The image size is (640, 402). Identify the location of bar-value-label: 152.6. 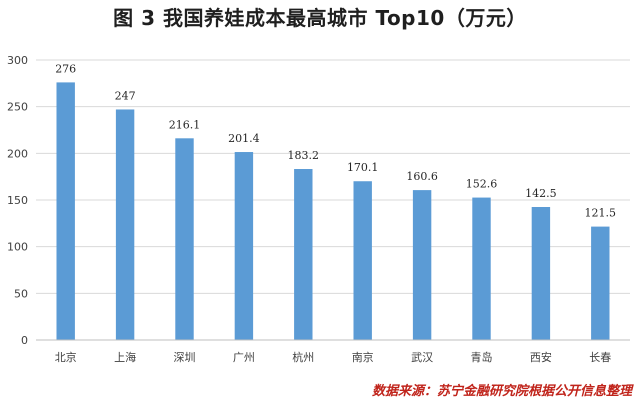
(482, 184).